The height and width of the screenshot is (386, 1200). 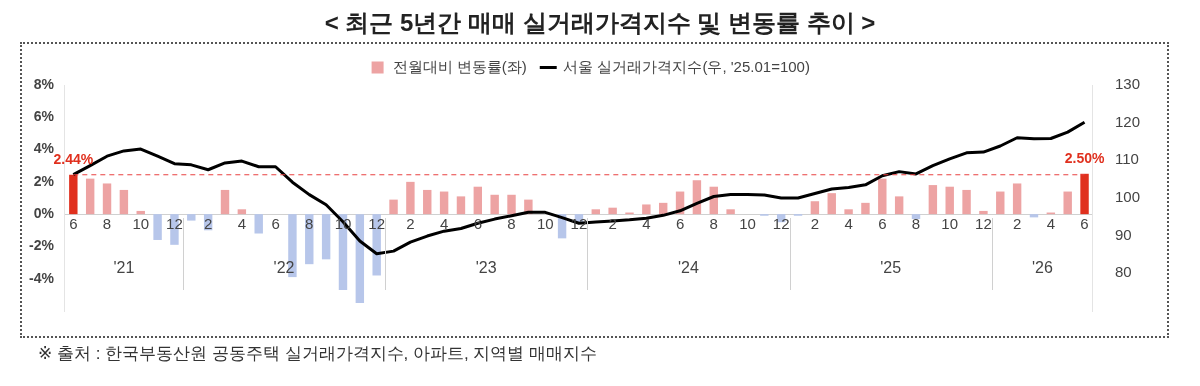 I want to click on text: ※ 출처 : 한국부동산원 공동주택 실거래가격지수, 아파트, 지역별 매매지수, so click(x=318, y=354).